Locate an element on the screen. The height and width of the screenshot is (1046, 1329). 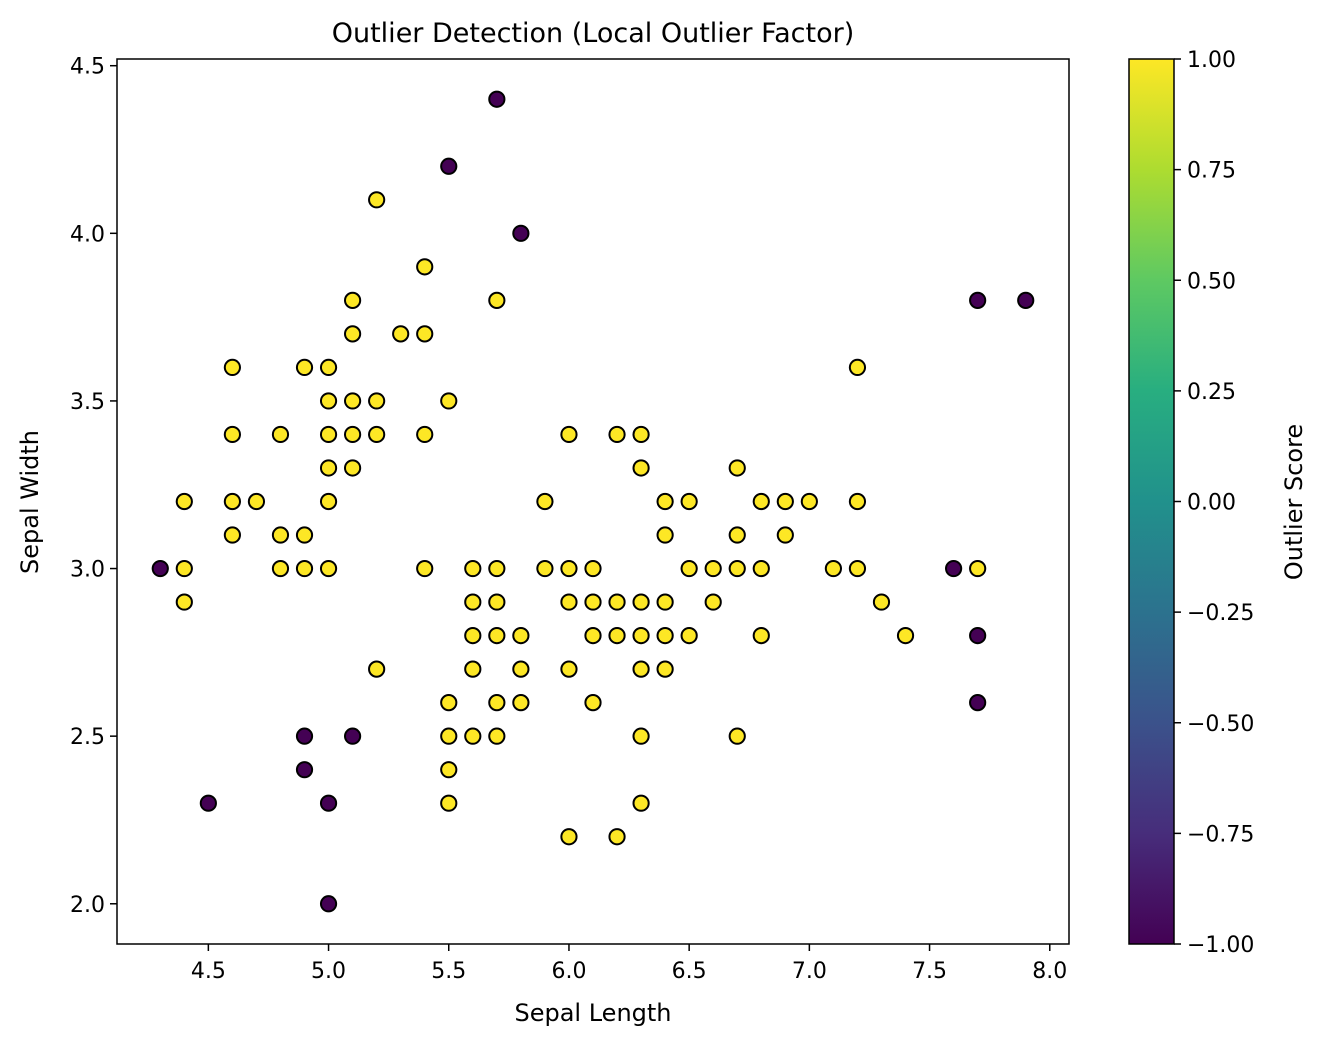
y-tick-label: 4.0 is located at coordinates (87, 234).